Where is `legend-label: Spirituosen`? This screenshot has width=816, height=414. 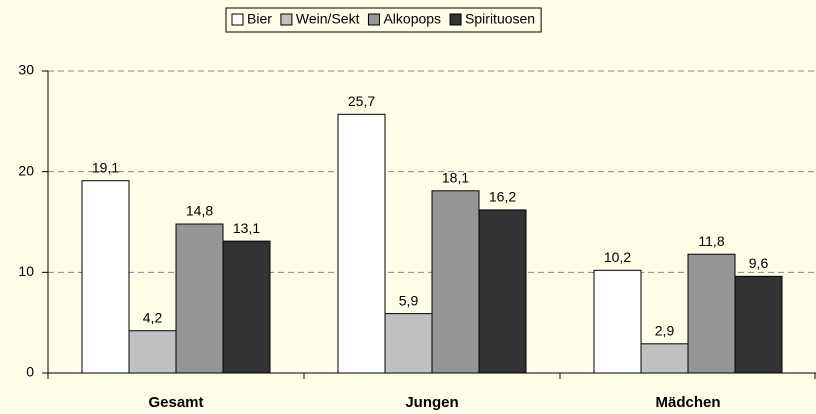
legend-label: Spirituosen is located at coordinates (500, 19).